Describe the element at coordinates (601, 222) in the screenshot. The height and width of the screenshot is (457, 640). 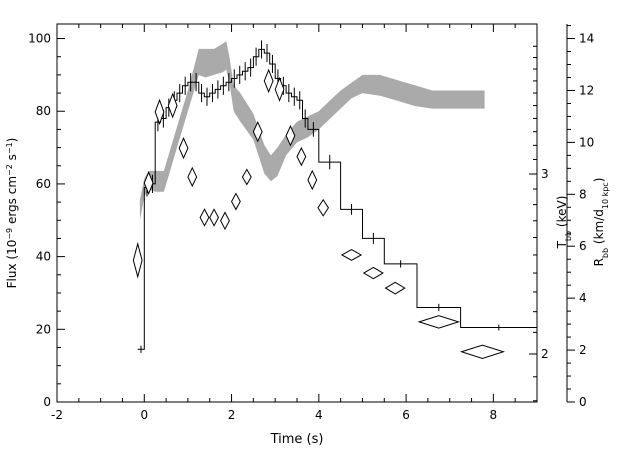
I see `y-axis-label-radius: Rbb (km/d10 kpc)` at that location.